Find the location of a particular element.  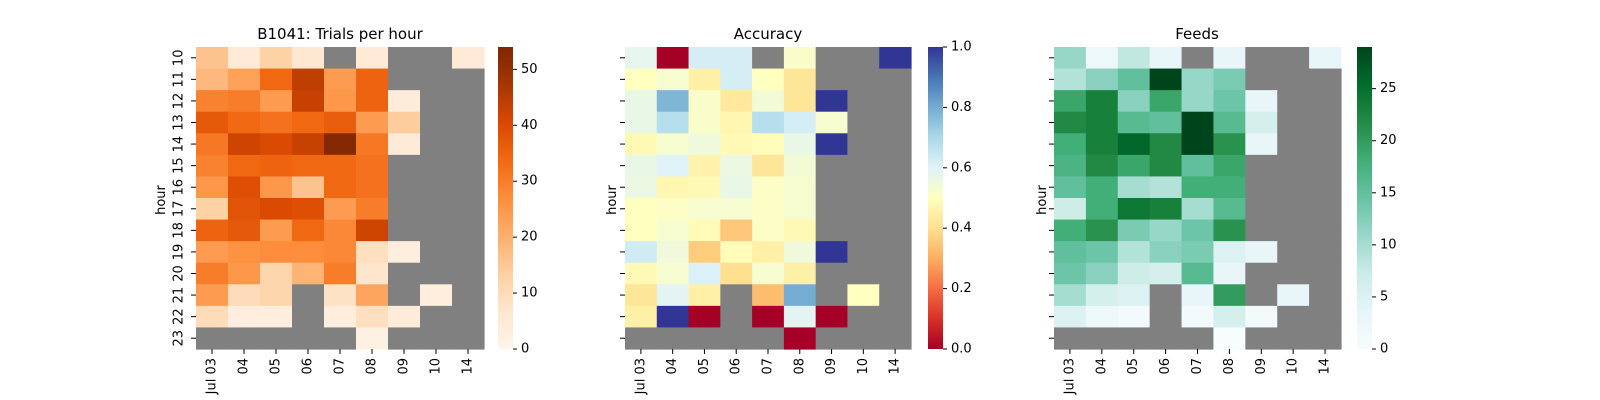

trials-x-tick-label: 14 is located at coordinates (468, 366).